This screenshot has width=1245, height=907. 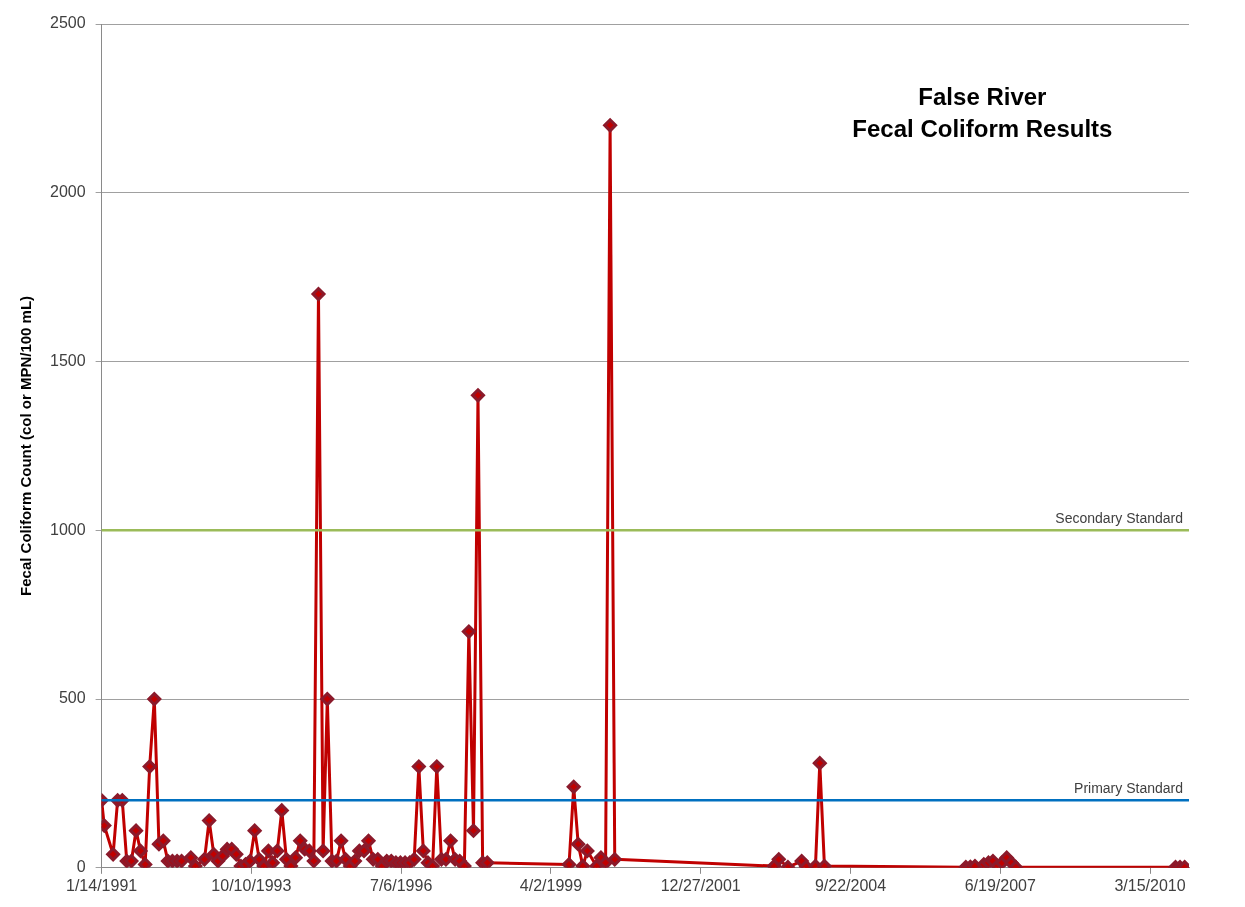 What do you see at coordinates (1000, 885) in the screenshot?
I see `x-tick-label: 6/19/2007` at bounding box center [1000, 885].